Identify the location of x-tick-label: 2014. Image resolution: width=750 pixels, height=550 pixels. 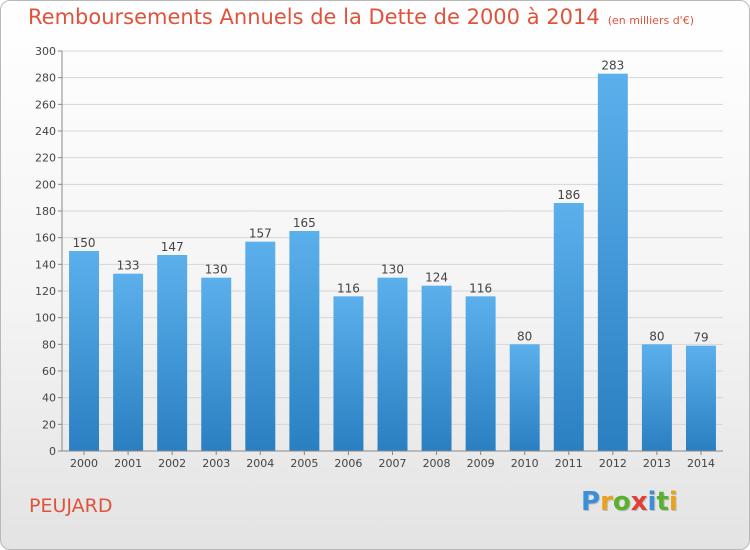
(701, 463).